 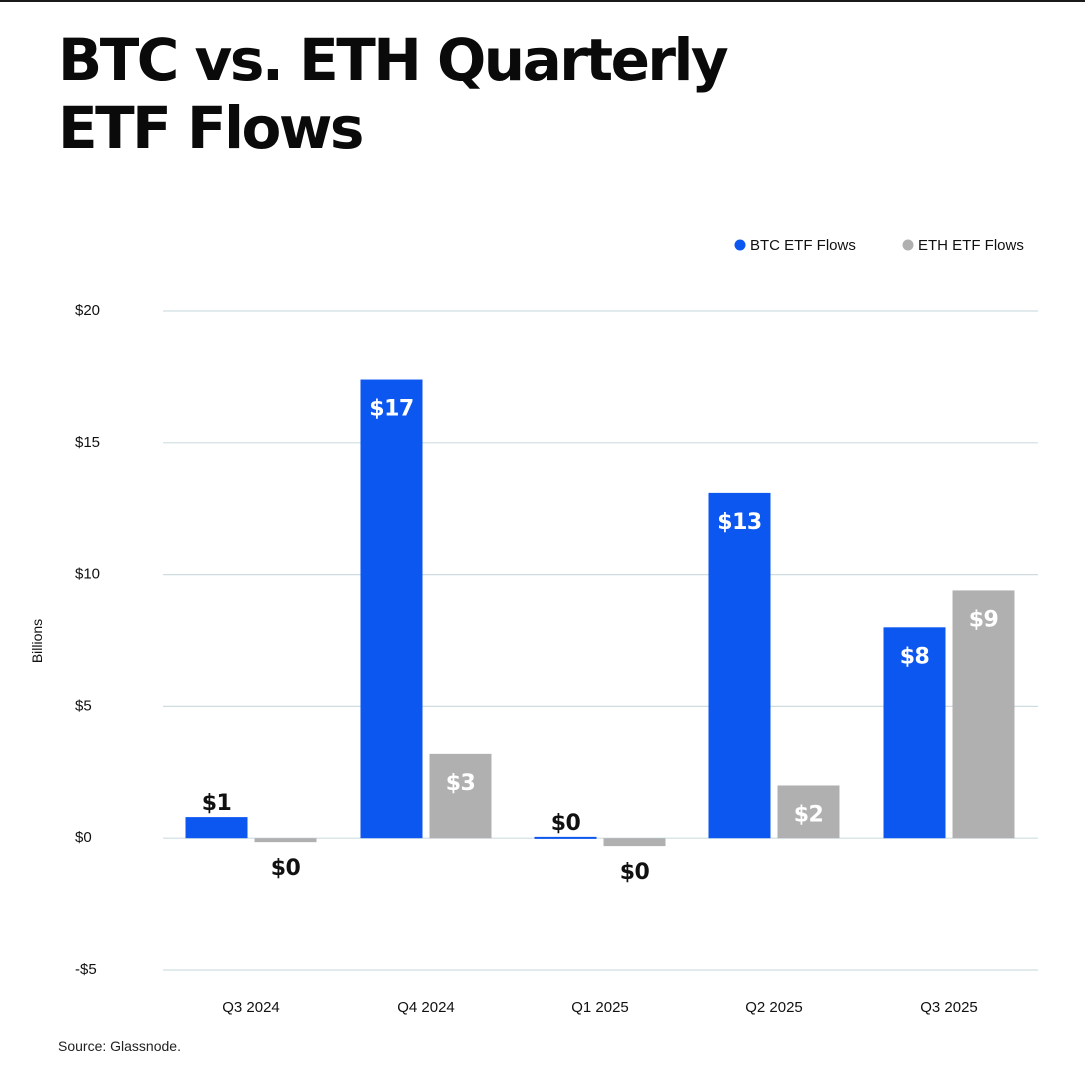 I want to click on eth-data-label: $9, so click(x=984, y=619).